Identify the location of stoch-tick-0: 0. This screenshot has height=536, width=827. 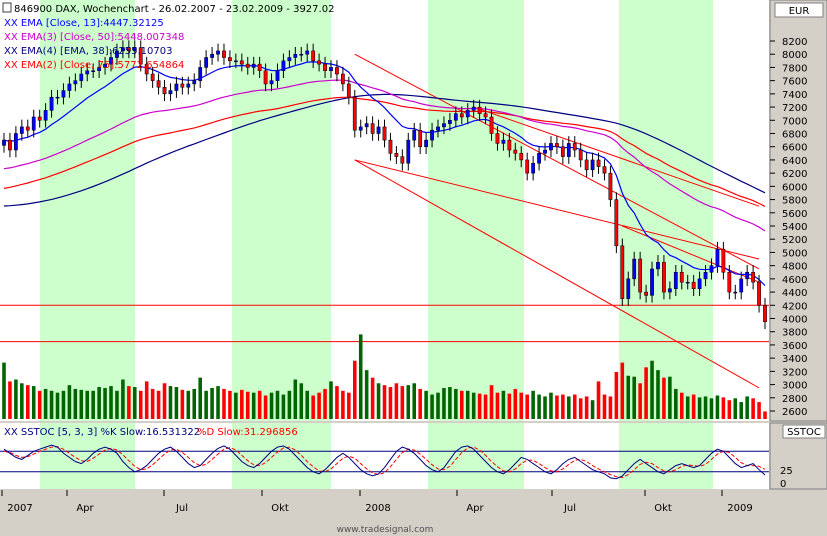
(783, 484).